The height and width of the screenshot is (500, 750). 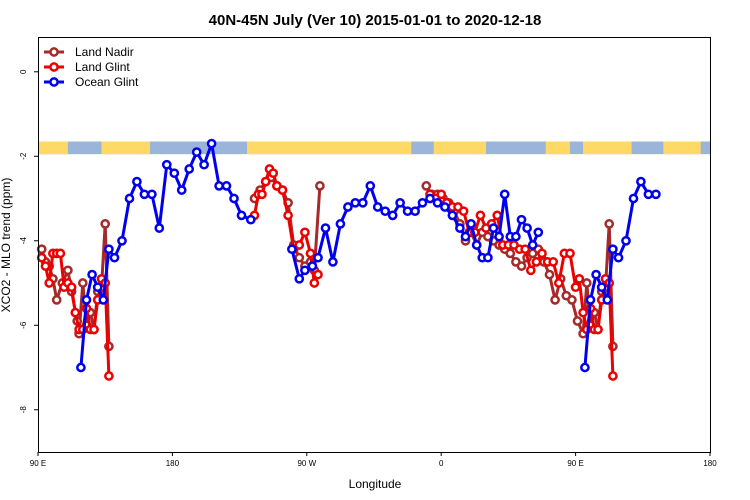 I want to click on legend-label: Land Glint, so click(x=102, y=67).